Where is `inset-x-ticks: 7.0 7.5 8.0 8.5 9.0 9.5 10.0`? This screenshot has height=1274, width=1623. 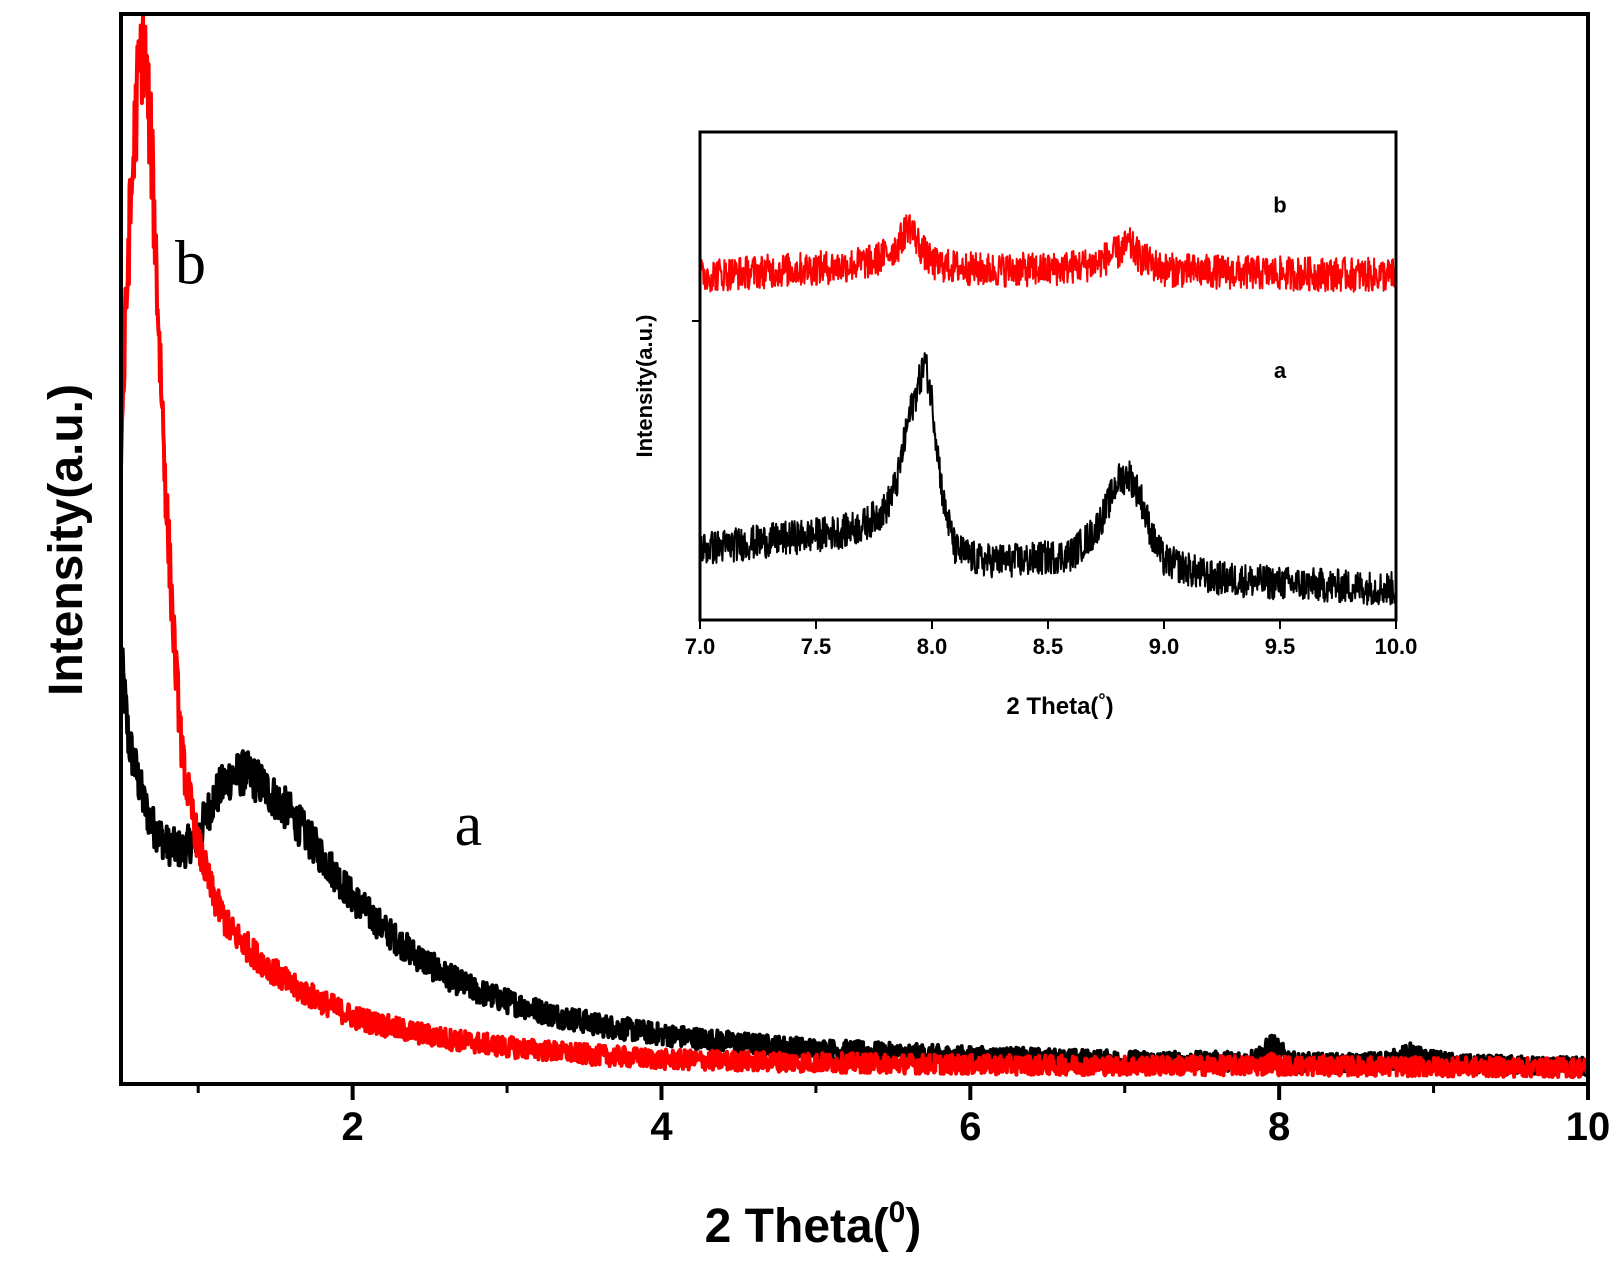
inset-x-ticks: 7.0 7.5 8.0 8.5 9.0 9.5 10.0 is located at coordinates (1051, 639).